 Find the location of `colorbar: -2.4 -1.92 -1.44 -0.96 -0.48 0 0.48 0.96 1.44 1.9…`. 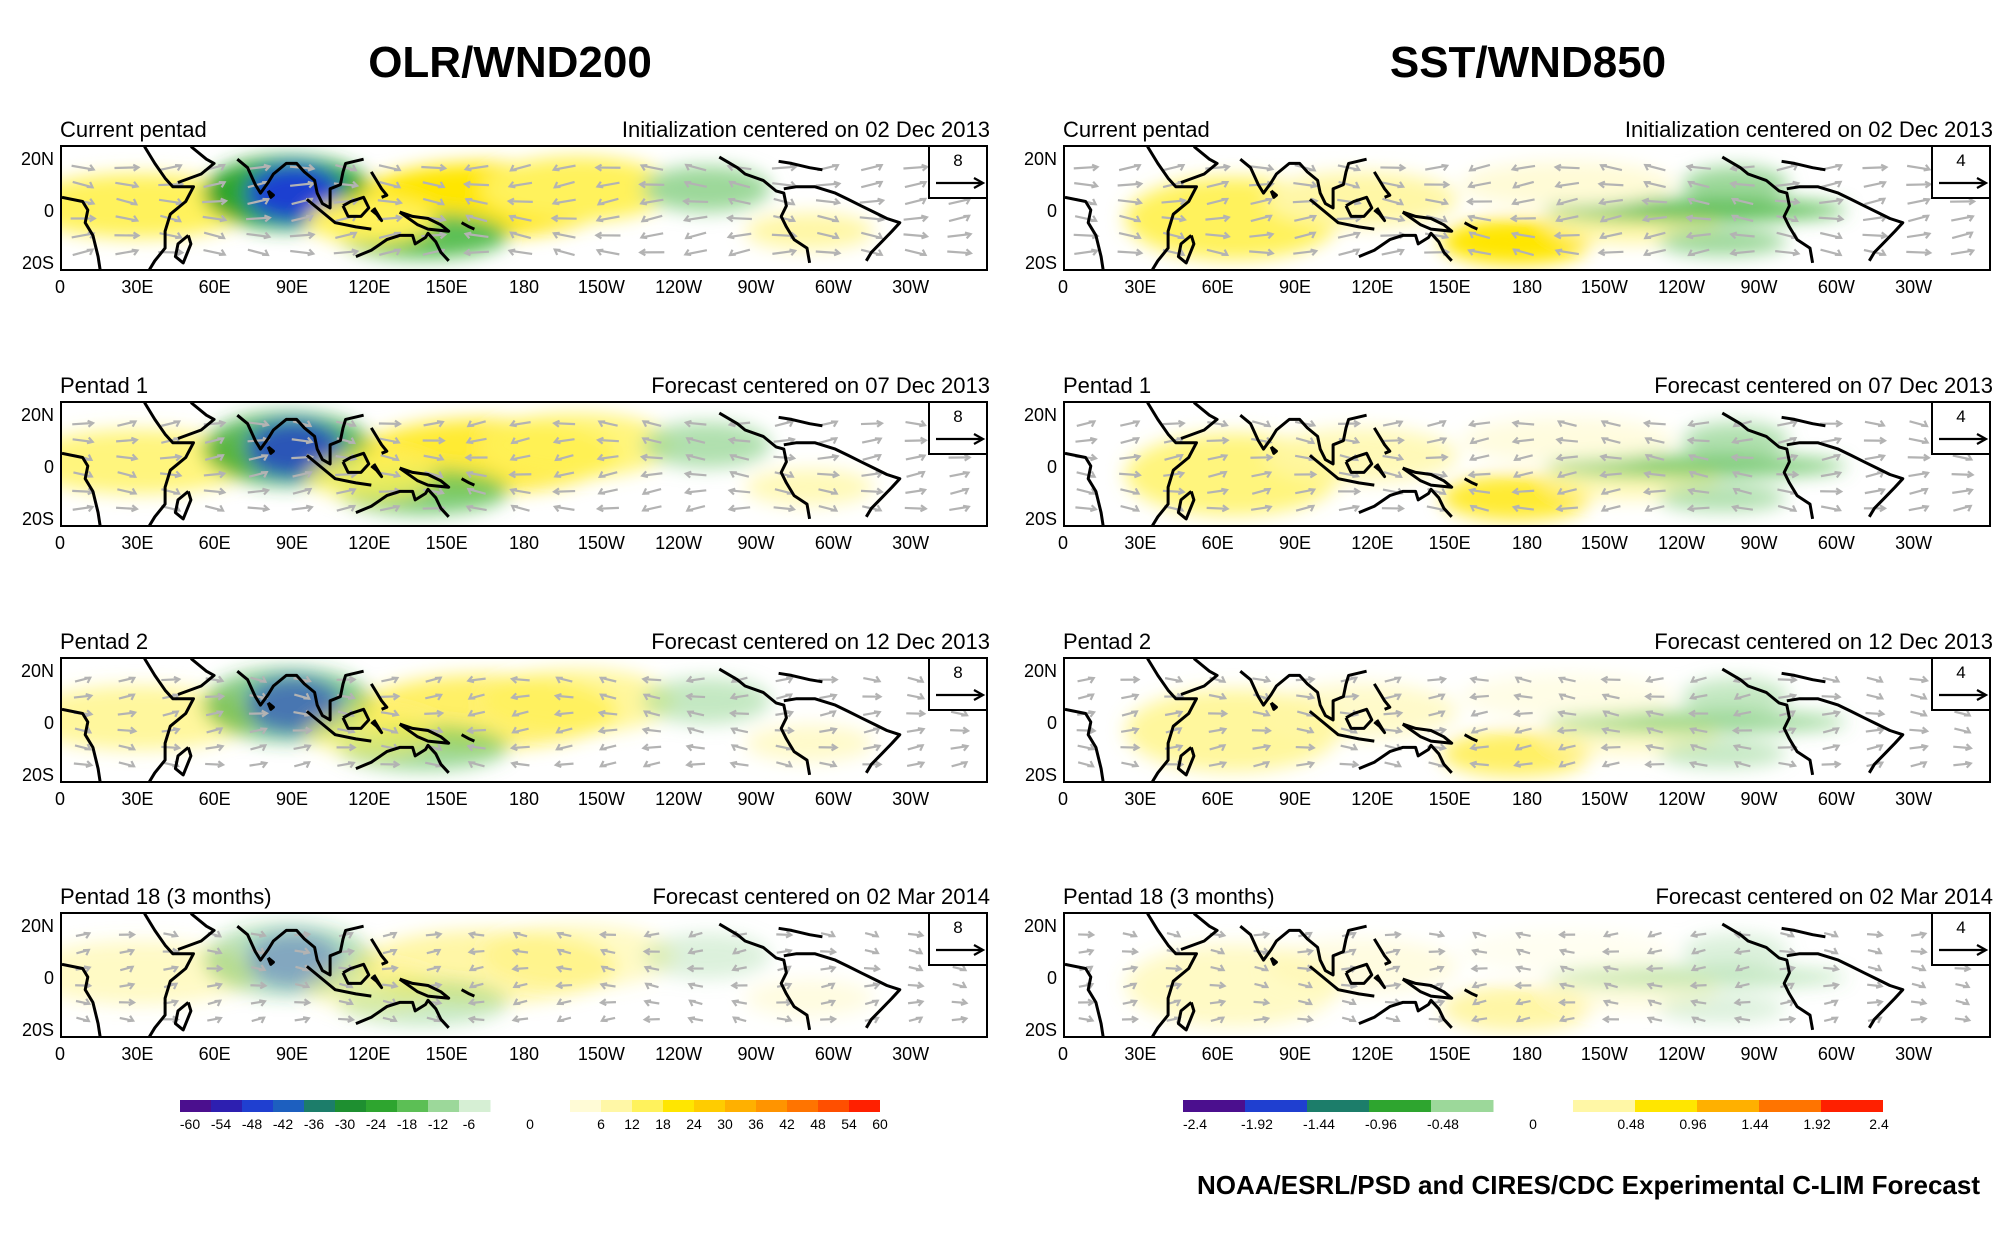

colorbar: -2.4 -1.92 -1.44 -0.96 -0.48 0 0.48 0.96 1.44 1.9… is located at coordinates (1536, 1120).